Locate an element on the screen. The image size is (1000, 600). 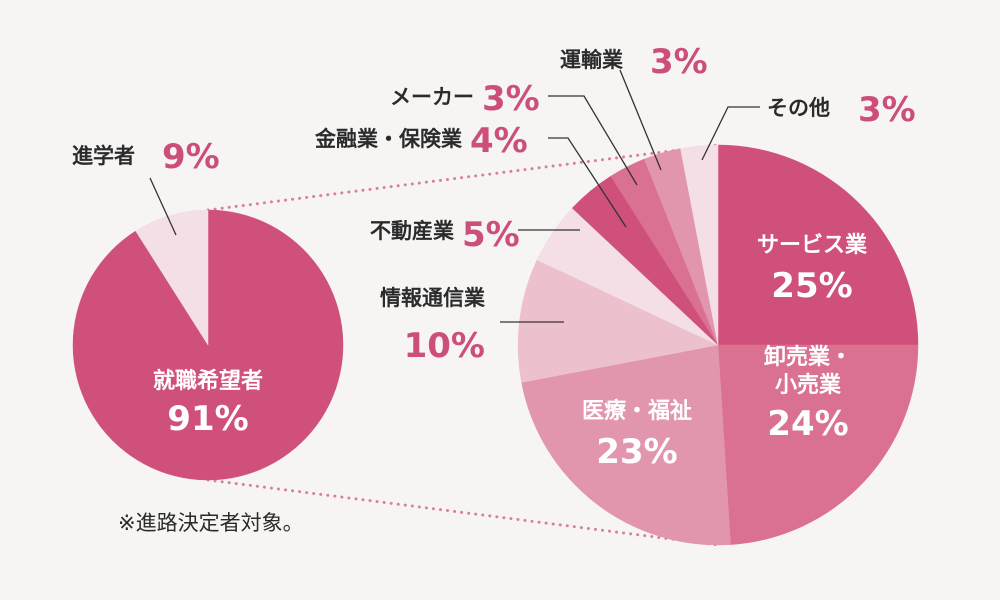
pie2-slice-2-label-line-1: 卸売業・ is located at coordinates (808, 357).